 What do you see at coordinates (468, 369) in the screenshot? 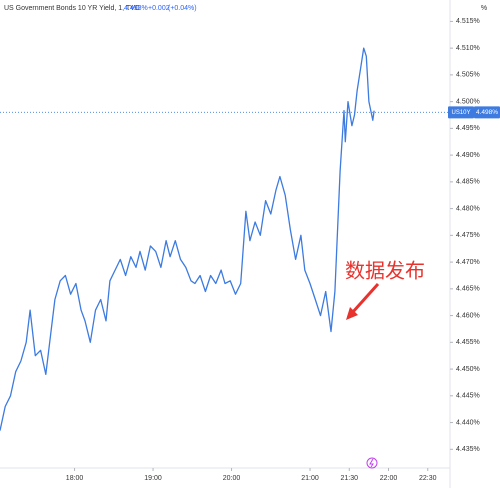
I see `y-tick-label: 4.450%` at bounding box center [468, 369].